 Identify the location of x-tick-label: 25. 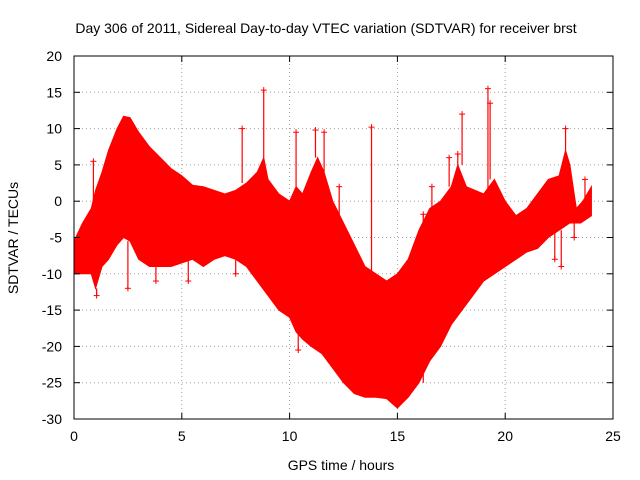
(613, 436).